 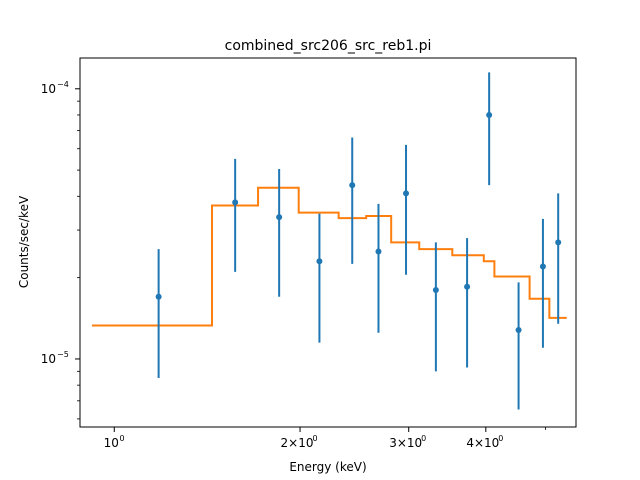 I want to click on y-axis-label: Counts/sec/keV, so click(x=24, y=241).